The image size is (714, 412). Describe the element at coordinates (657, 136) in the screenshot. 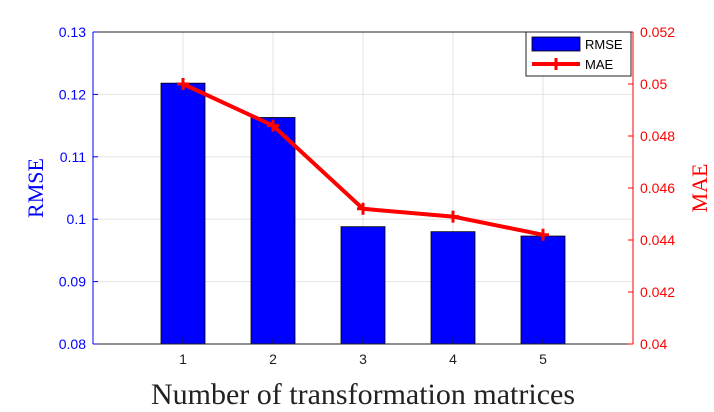

I see `tick-label-right-4: 0.048` at that location.